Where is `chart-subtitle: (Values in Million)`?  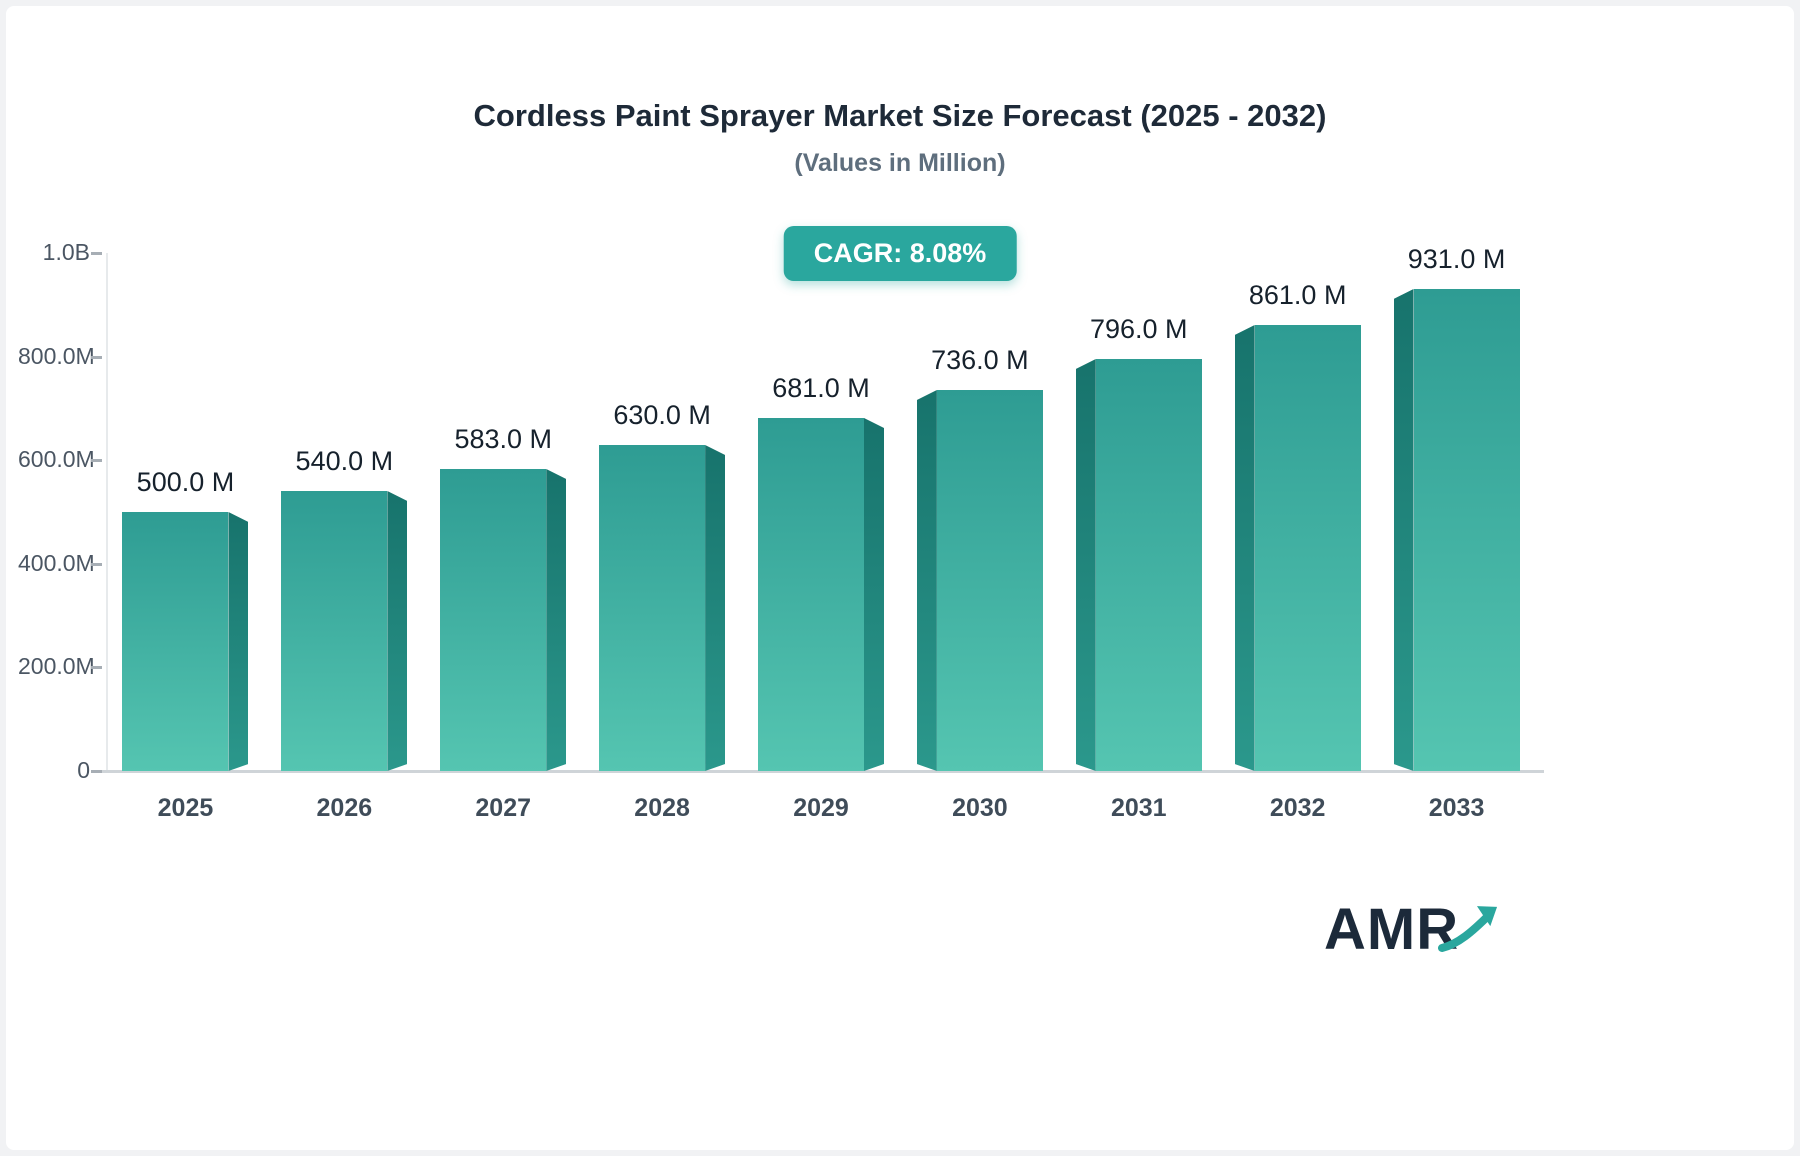
chart-subtitle: (Values in Million) is located at coordinates (900, 163).